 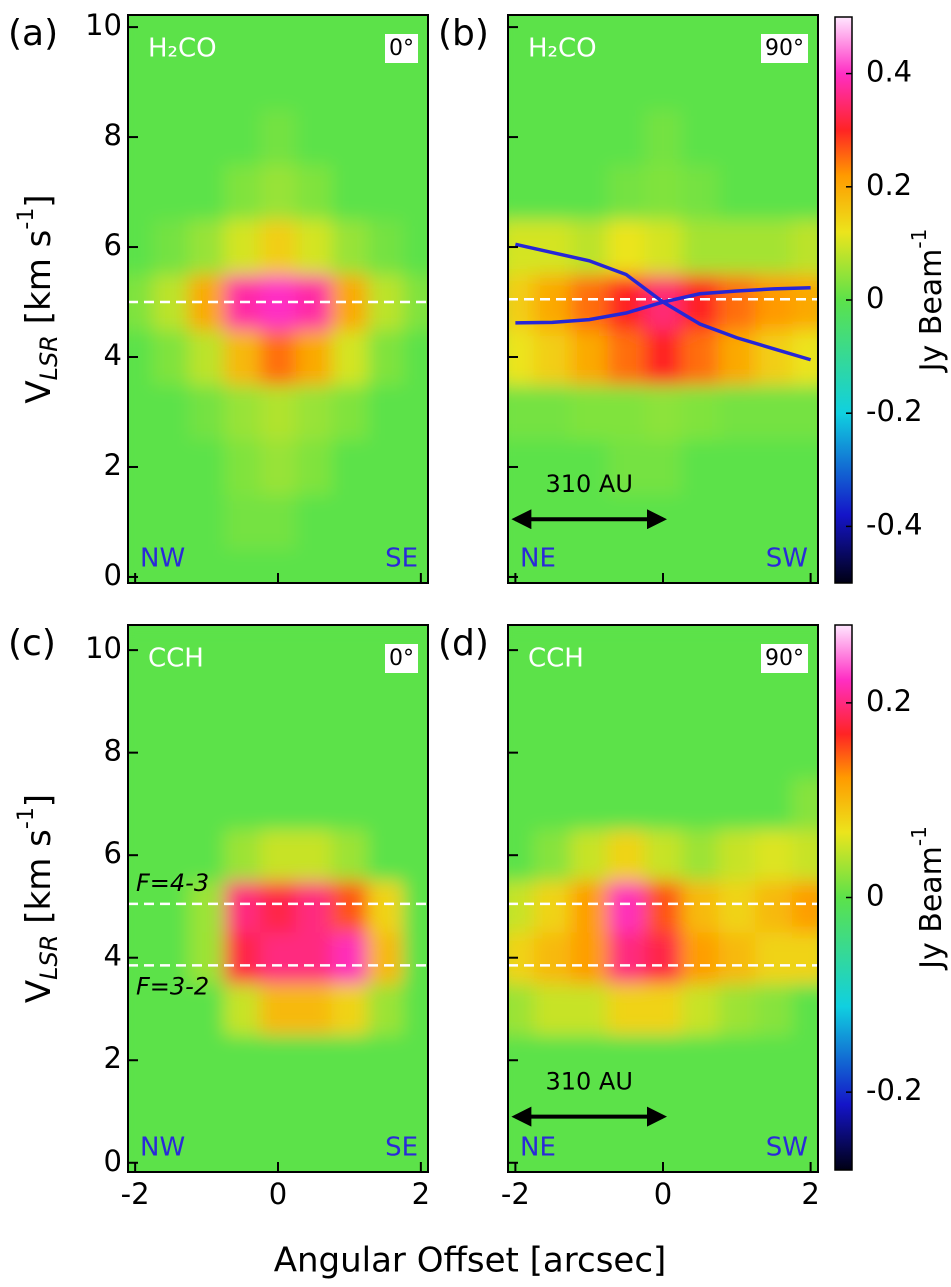 I want to click on molecule-label: H₂CO, so click(x=182, y=49).